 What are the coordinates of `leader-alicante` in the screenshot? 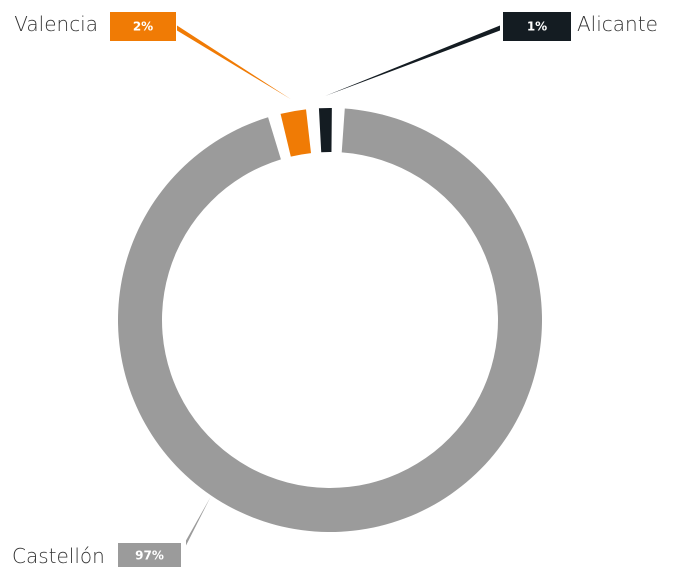 It's located at (412, 61).